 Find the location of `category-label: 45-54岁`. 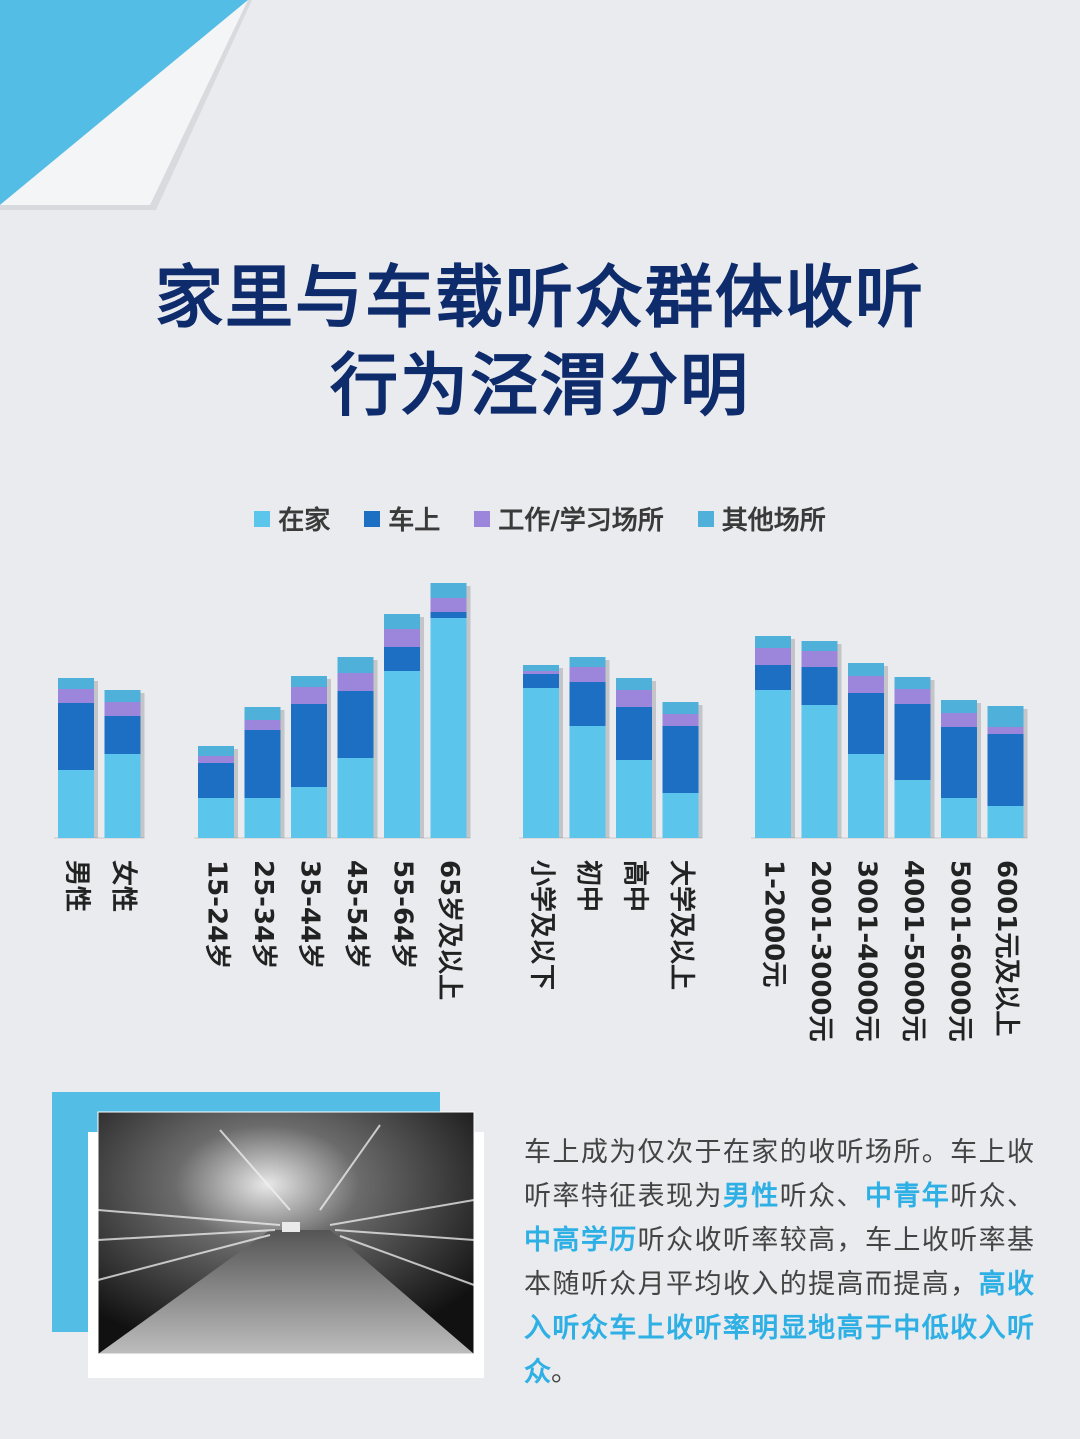

category-label: 45-54岁 is located at coordinates (356, 914).